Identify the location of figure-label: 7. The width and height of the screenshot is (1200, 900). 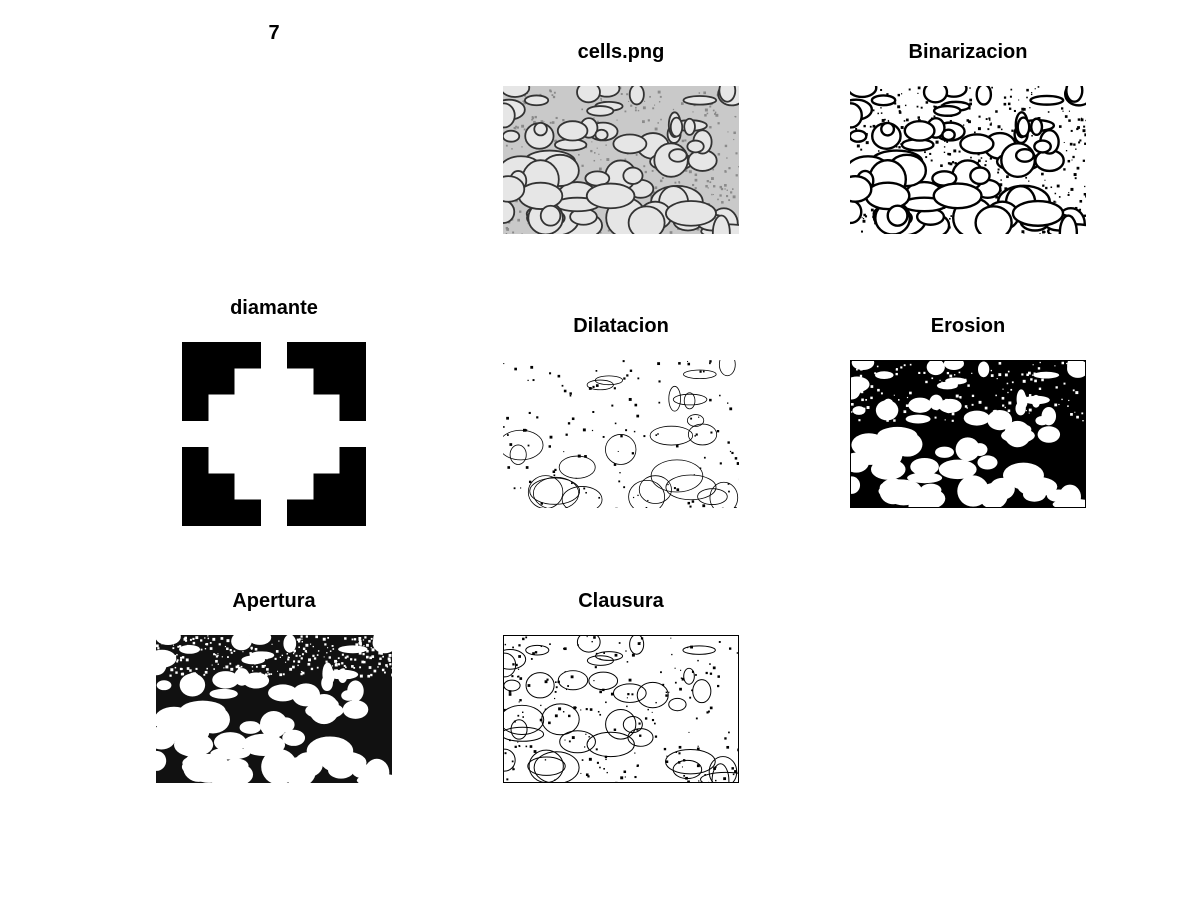
(274, 33).